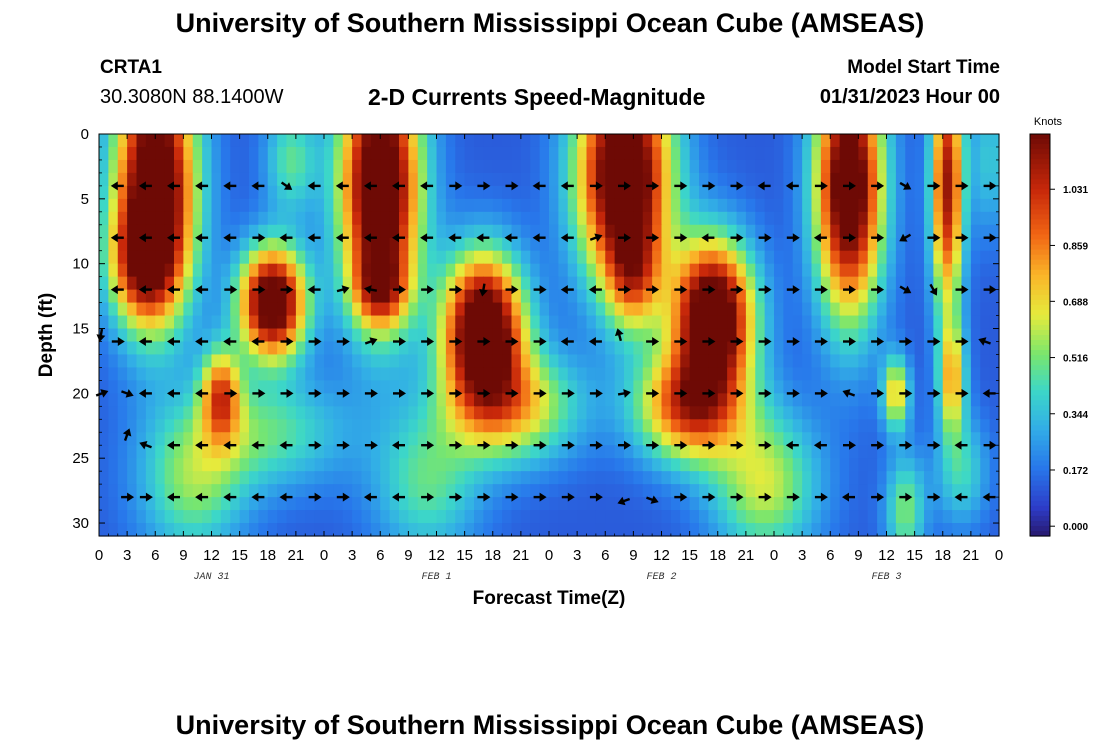  Describe the element at coordinates (131, 67) in the screenshot. I see `station-id: CRTA1` at that location.